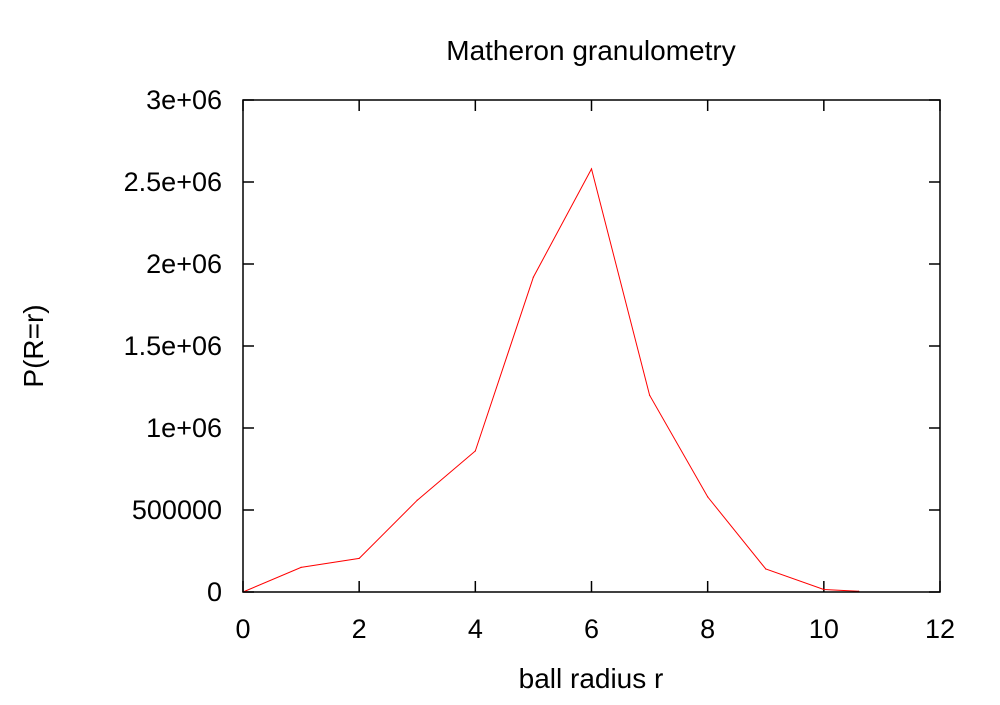 The image size is (1000, 705). Describe the element at coordinates (177, 510) in the screenshot. I see `y-tick-label: 500000` at that location.